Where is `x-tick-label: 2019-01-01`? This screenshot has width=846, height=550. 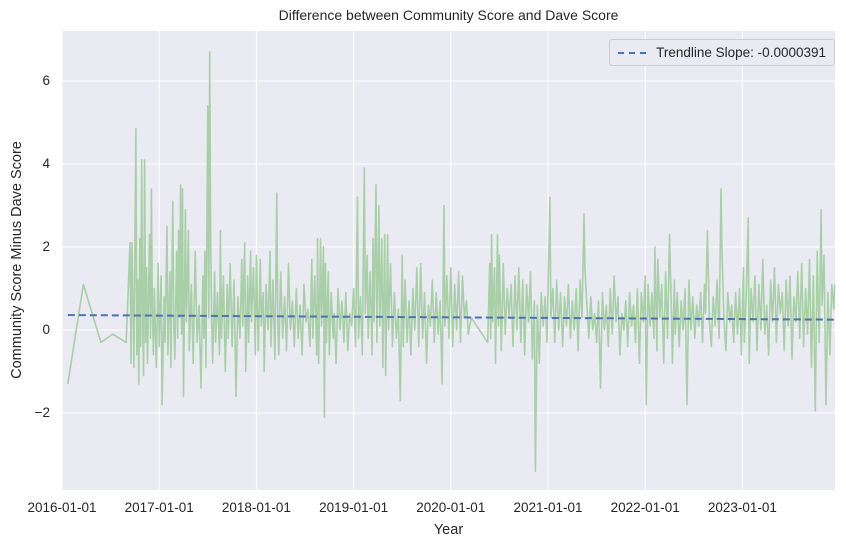
x-tick-label: 2019-01-01 is located at coordinates (354, 507).